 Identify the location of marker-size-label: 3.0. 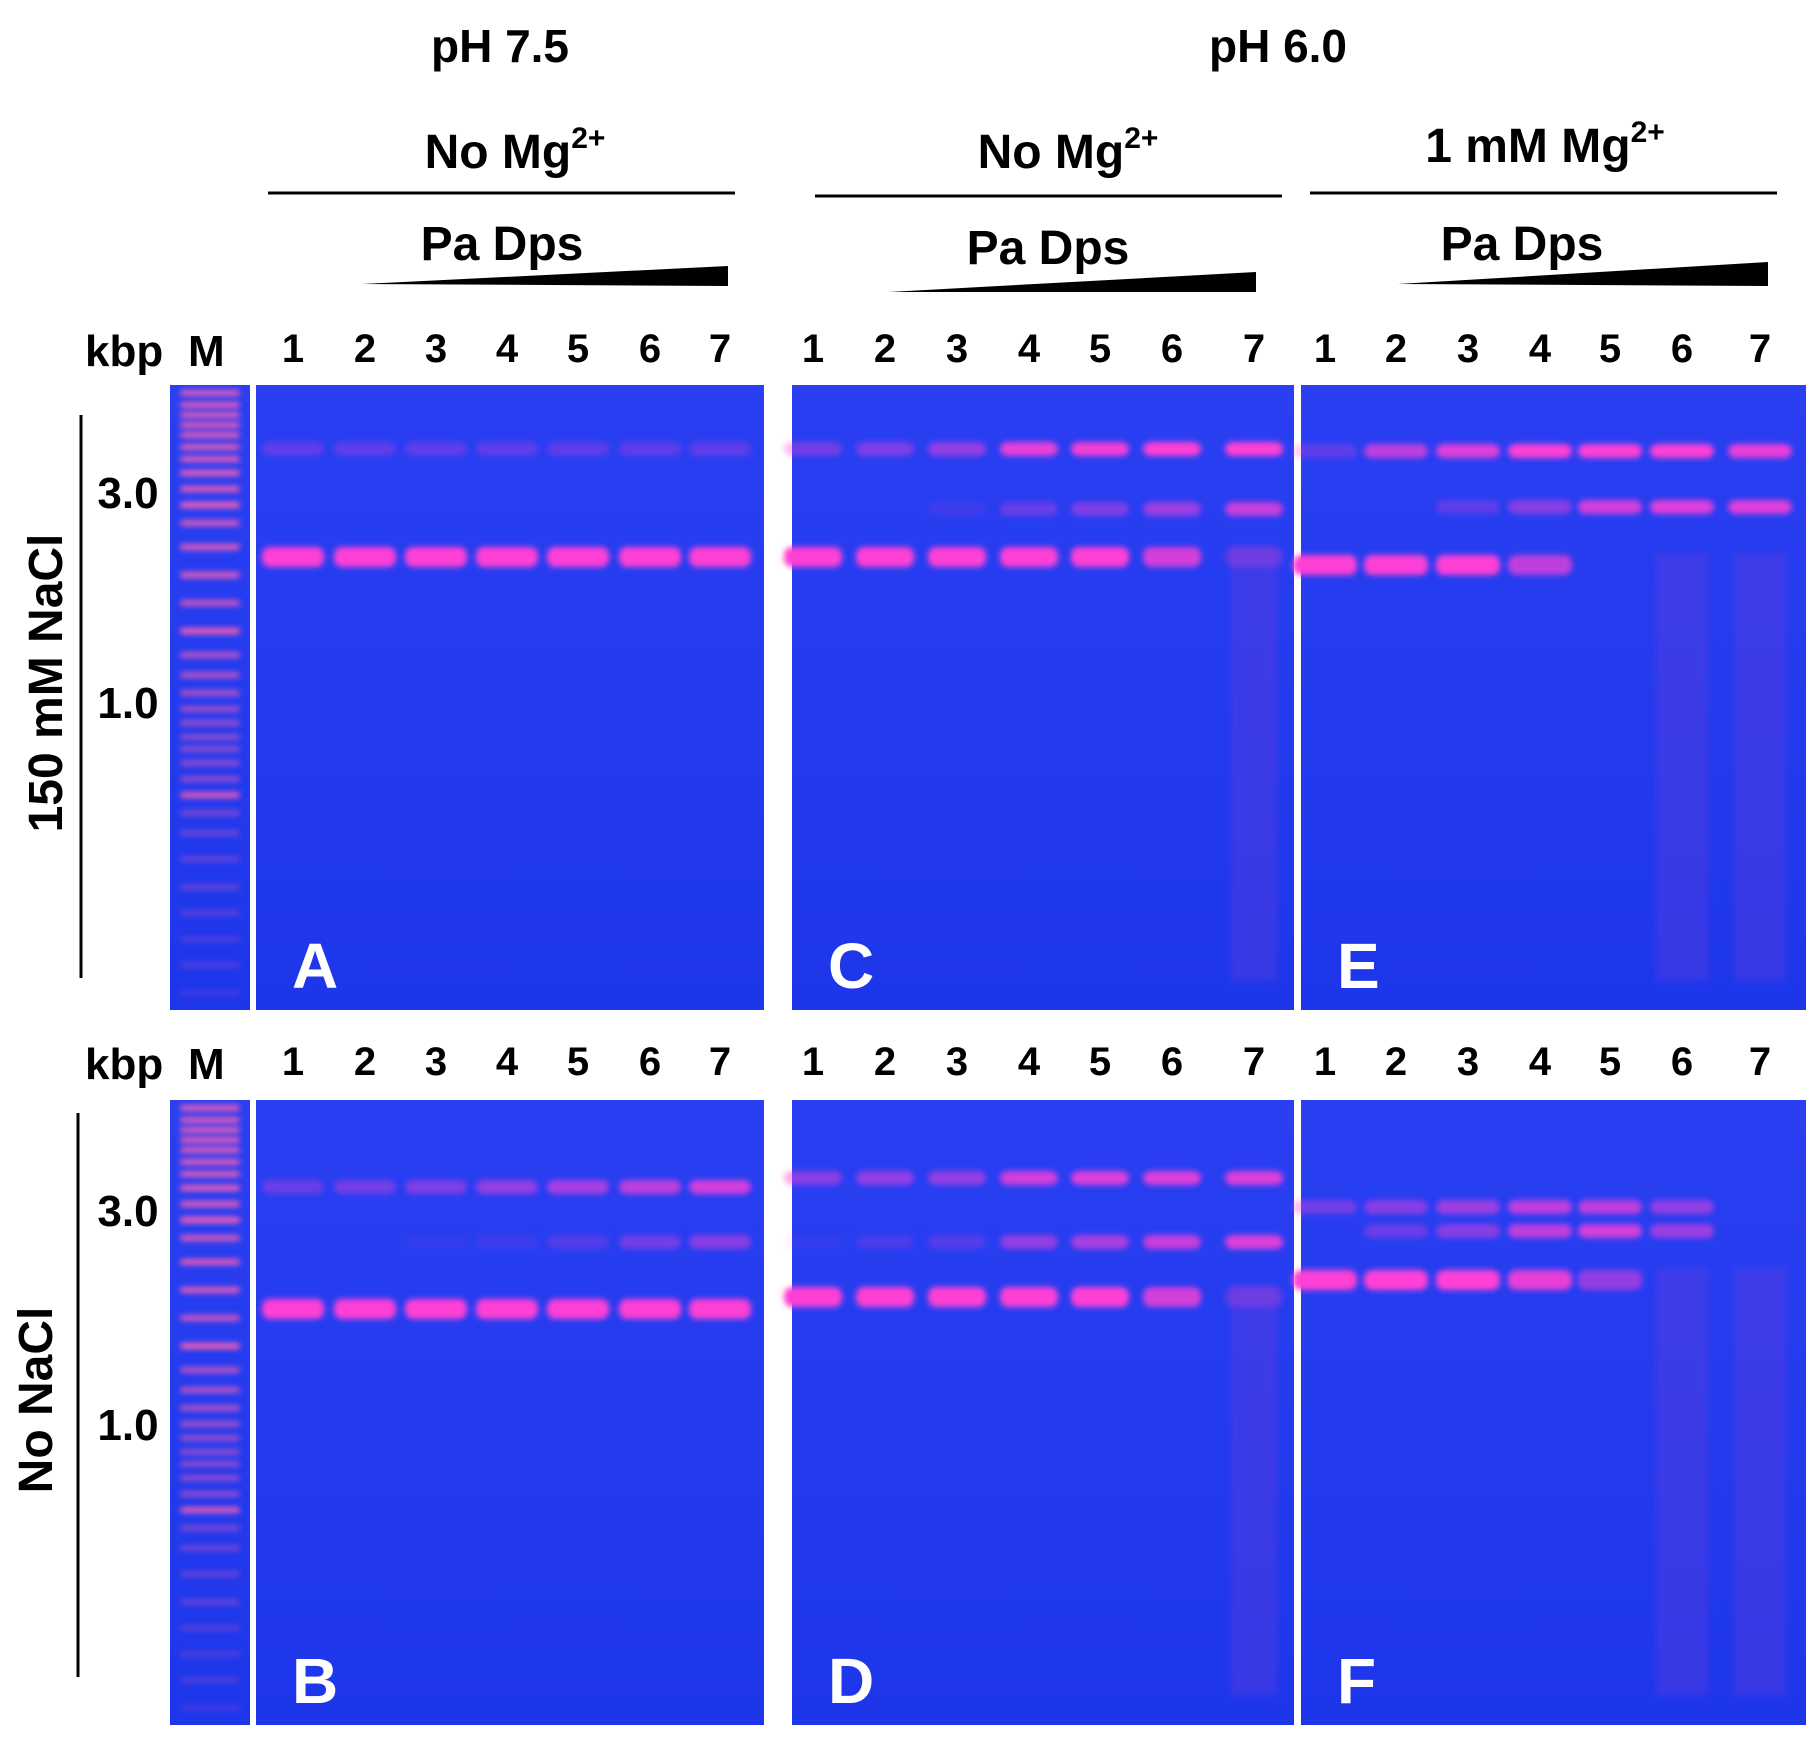
(127, 493).